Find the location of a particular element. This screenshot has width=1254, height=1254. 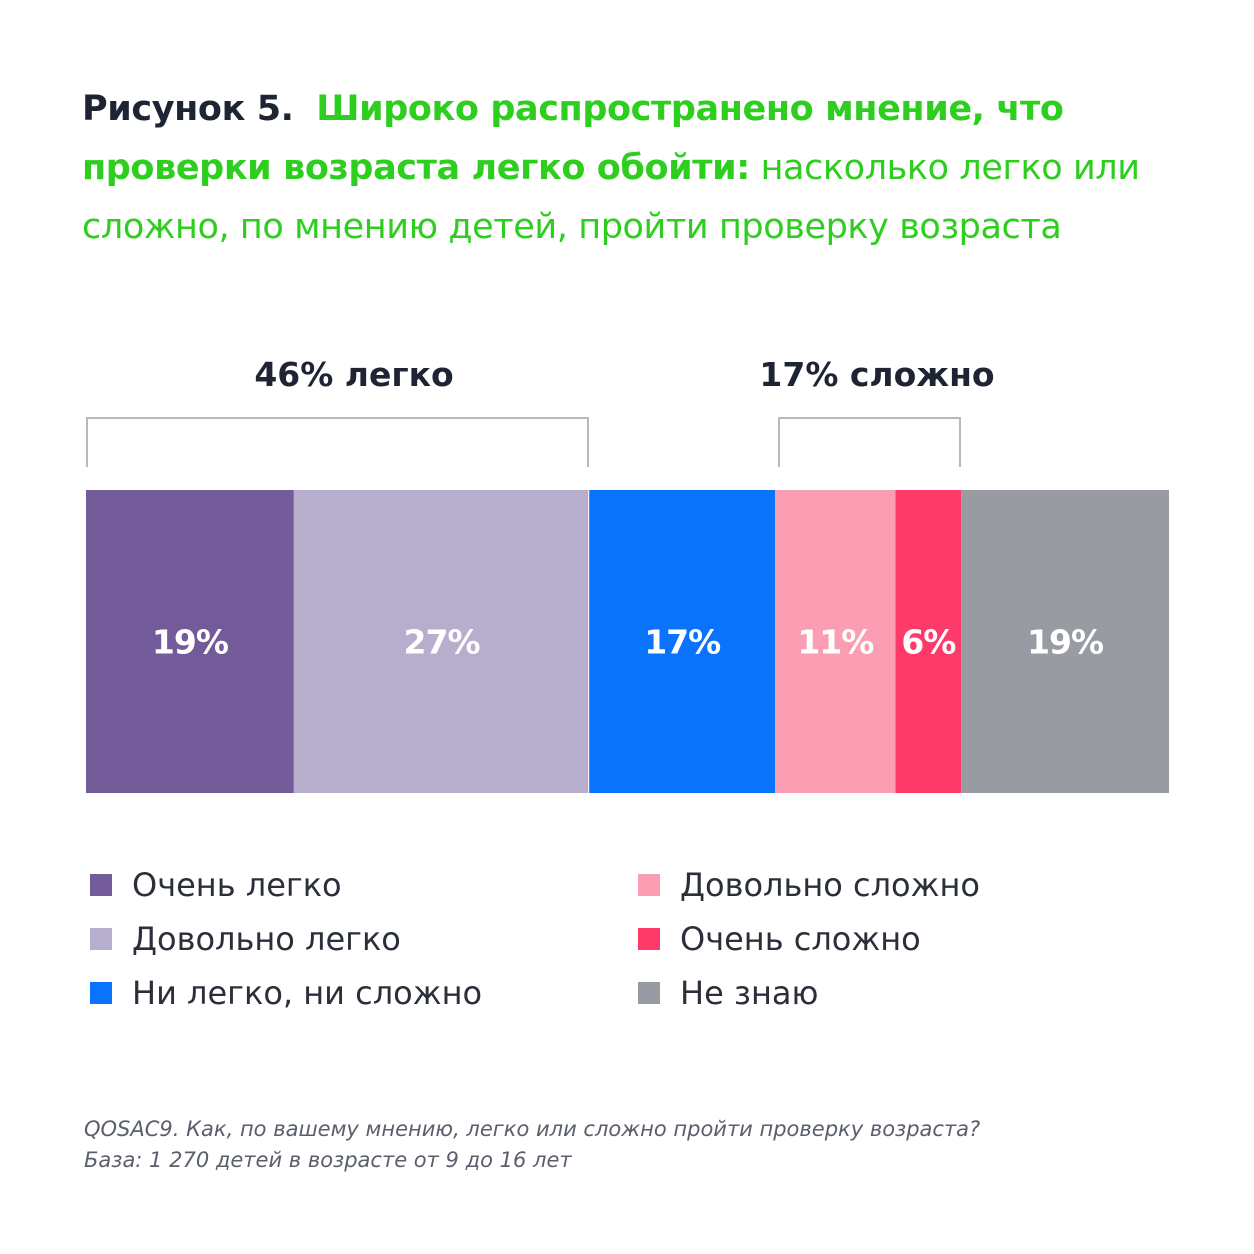

bar-segment-fairly-hard is located at coordinates (835, 641).